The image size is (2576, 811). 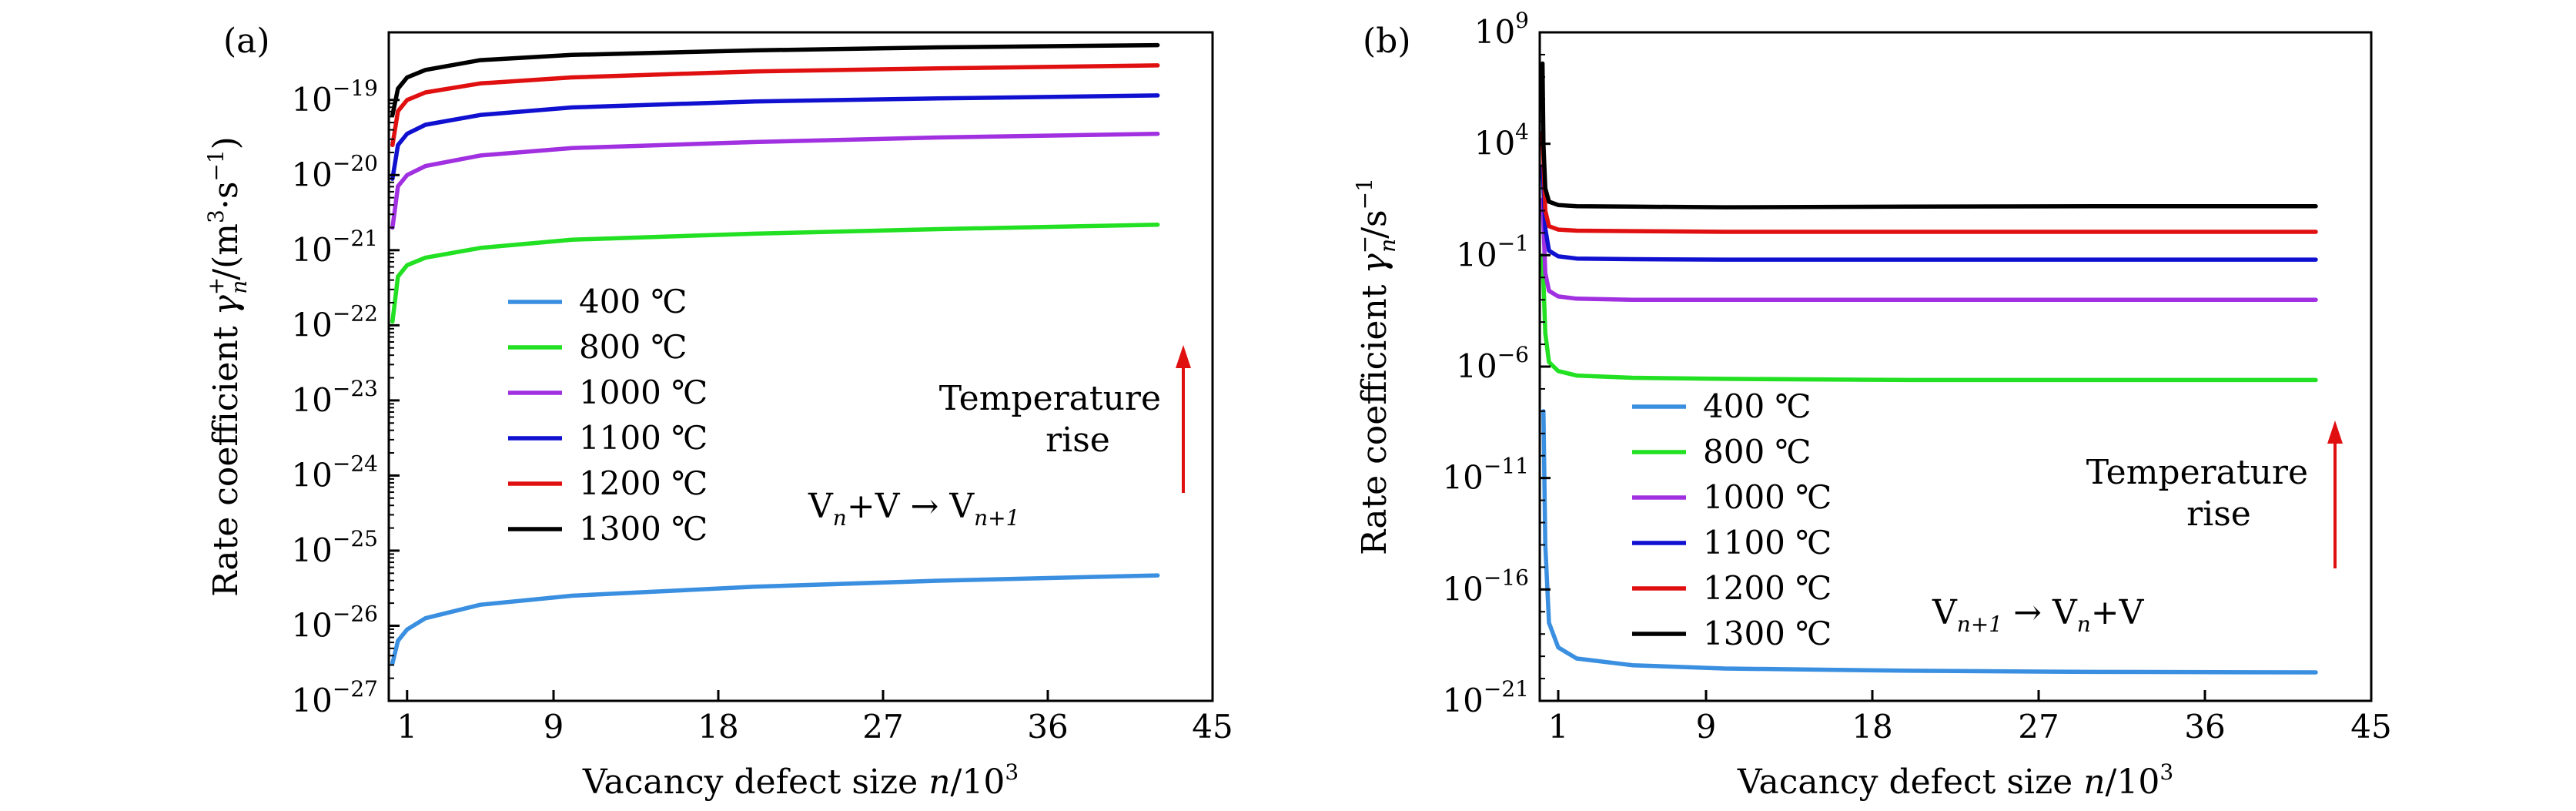 I want to click on panel-b-series-line-1100c, so click(x=1929, y=212).